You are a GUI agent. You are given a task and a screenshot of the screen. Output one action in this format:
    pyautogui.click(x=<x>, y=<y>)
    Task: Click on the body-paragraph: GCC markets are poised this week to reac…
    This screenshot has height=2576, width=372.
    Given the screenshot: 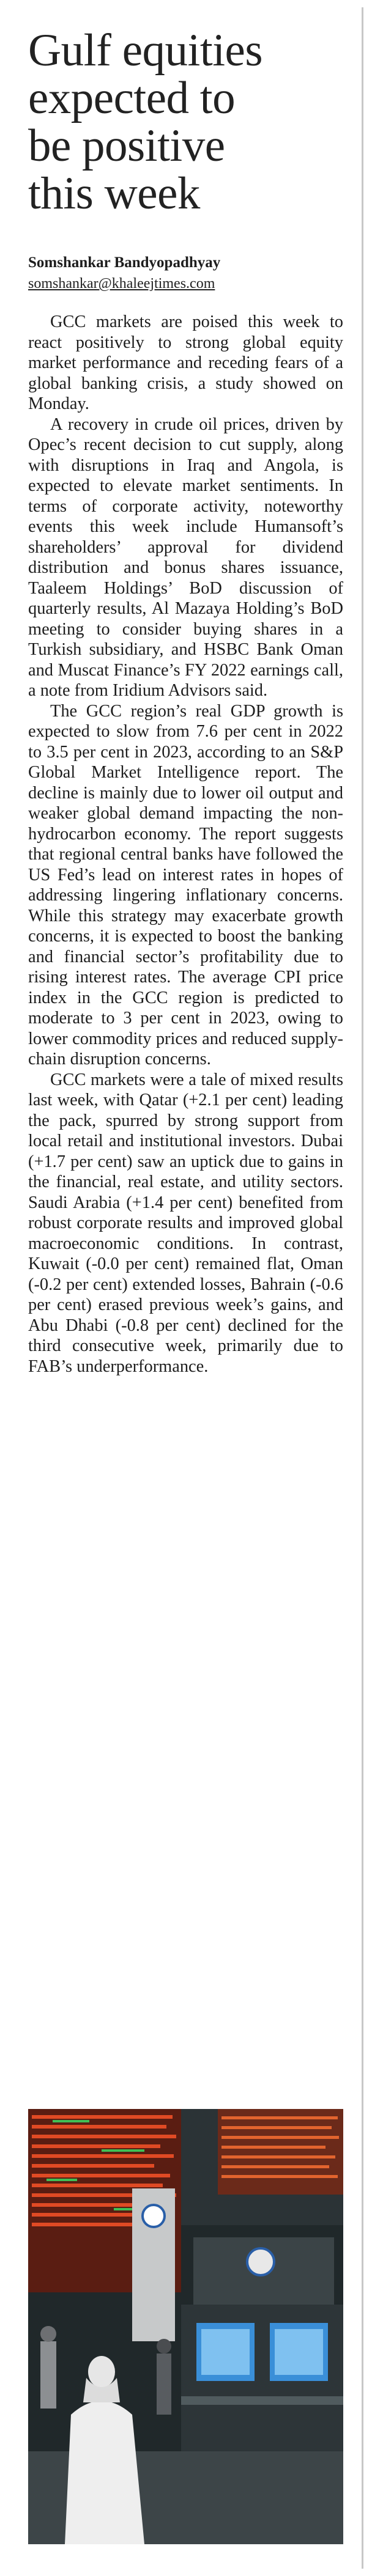 What is the action you would take?
    pyautogui.click(x=185, y=362)
    